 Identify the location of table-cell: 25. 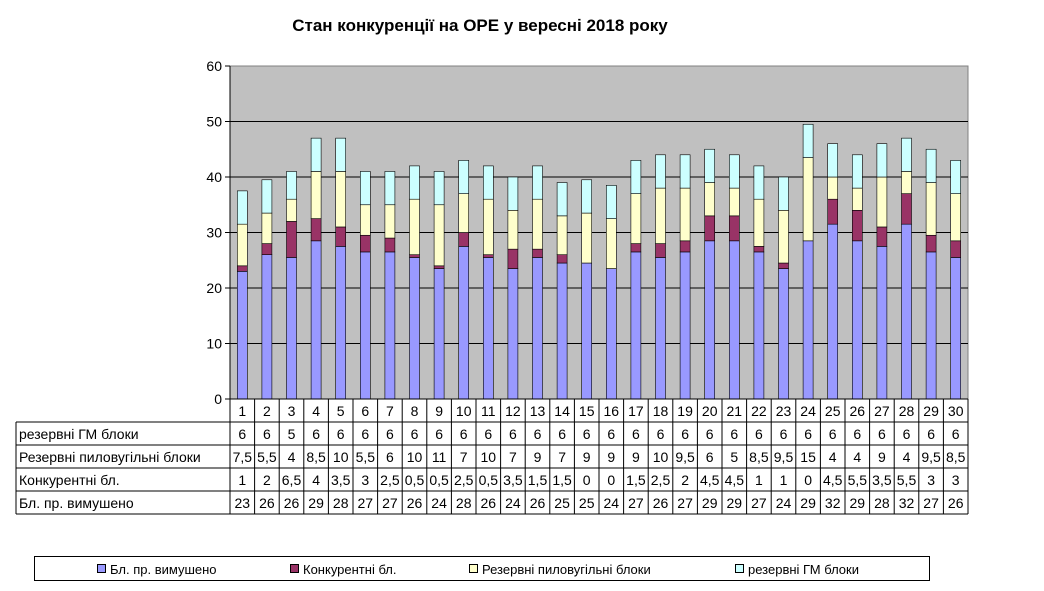
(587, 503).